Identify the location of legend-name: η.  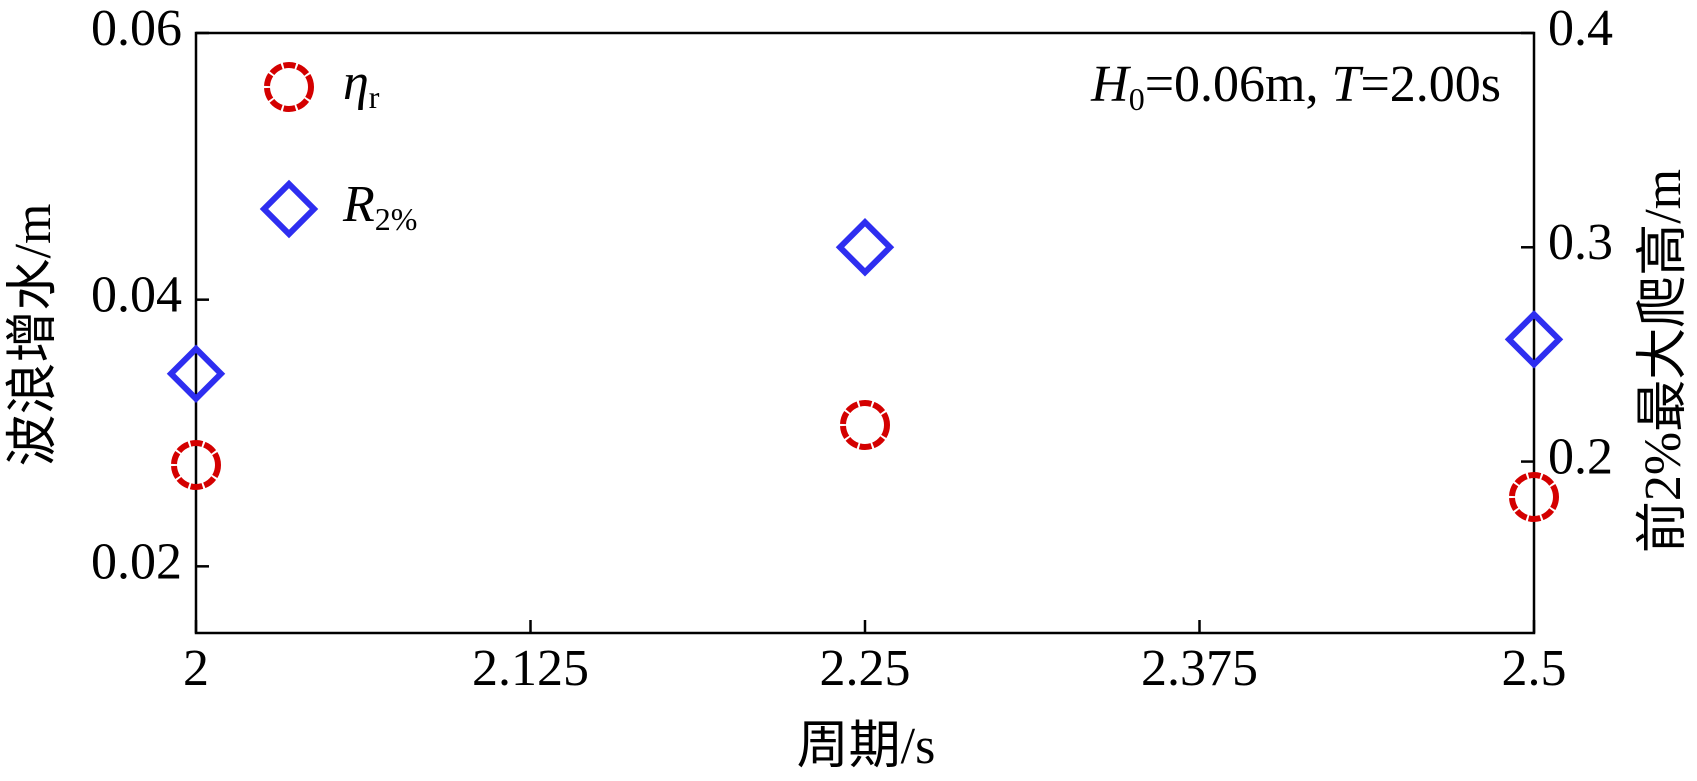
(356, 82).